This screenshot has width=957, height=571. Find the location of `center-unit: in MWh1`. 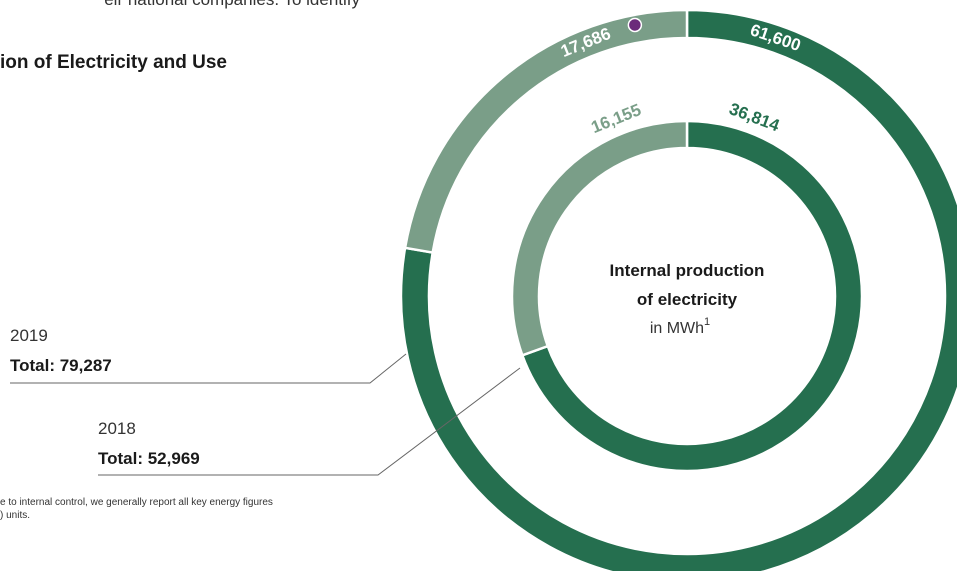

center-unit: in MWh1 is located at coordinates (680, 326).